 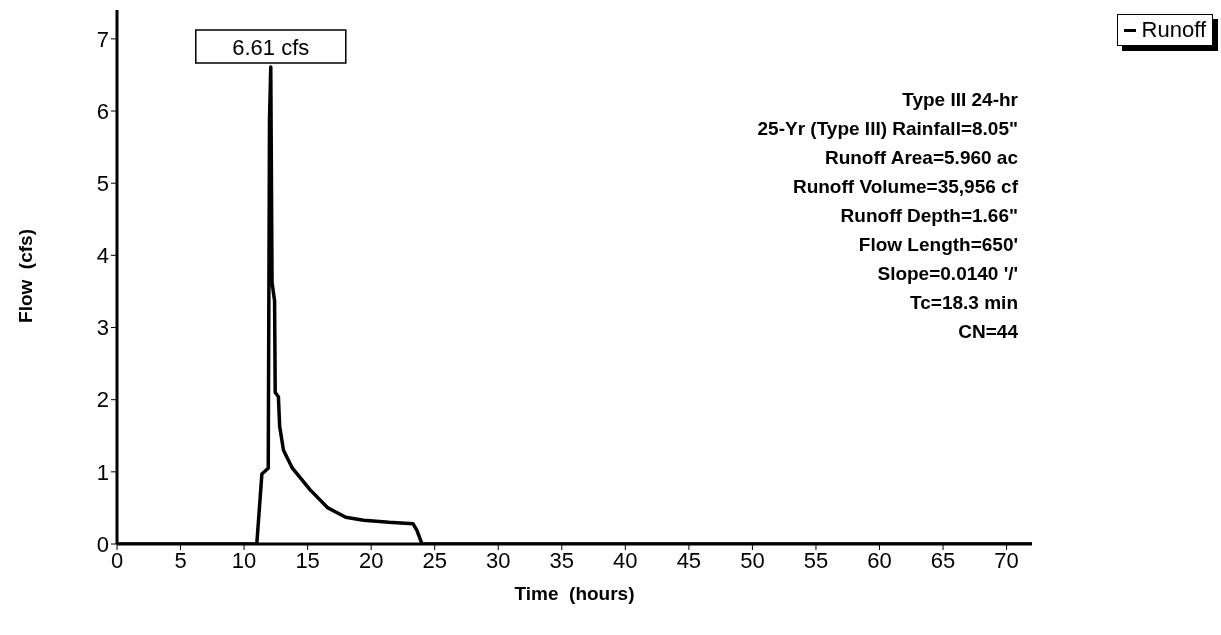 I want to click on annotation: Slope=0.0140 '/', so click(x=947, y=273).